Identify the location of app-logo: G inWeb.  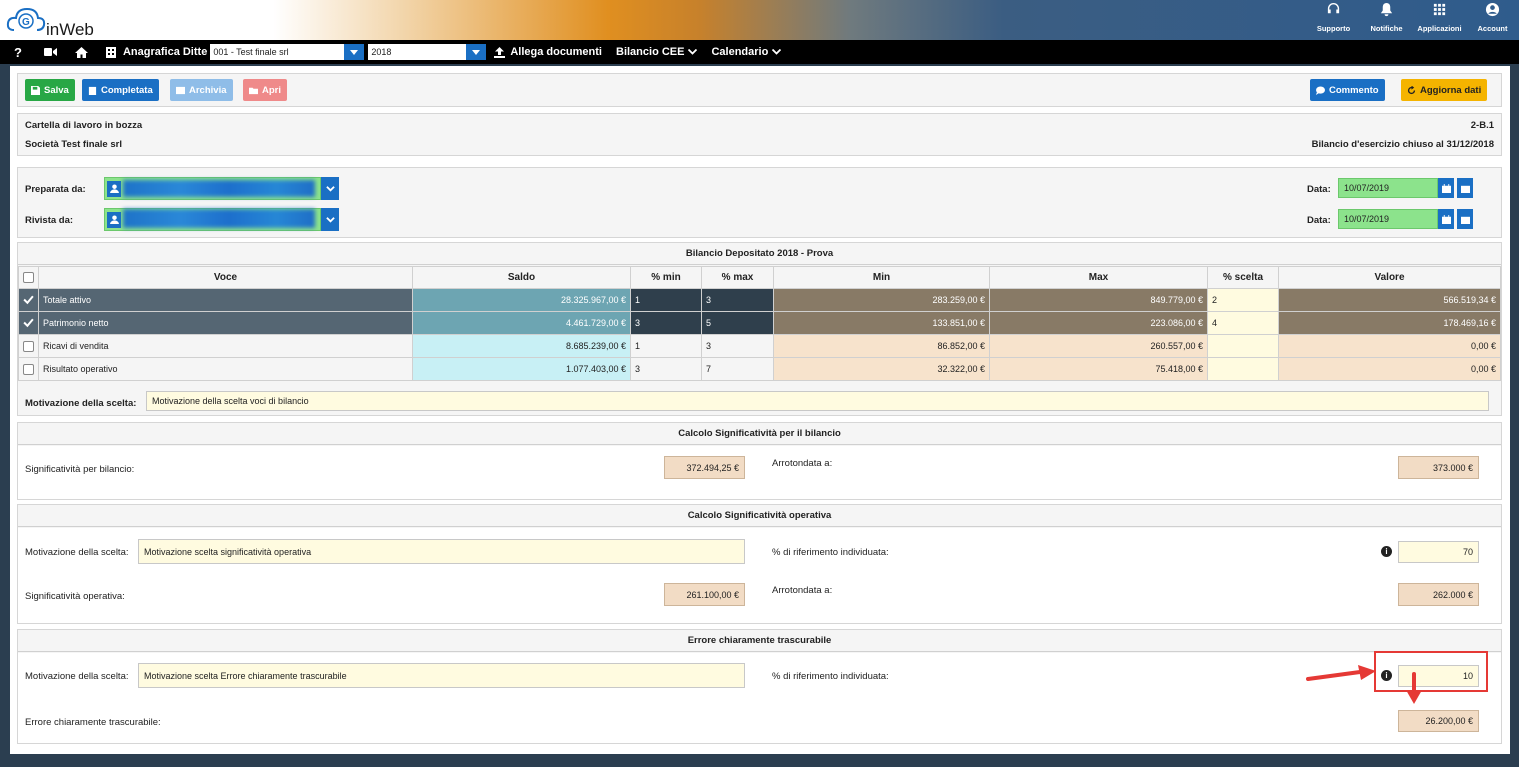
(61, 21).